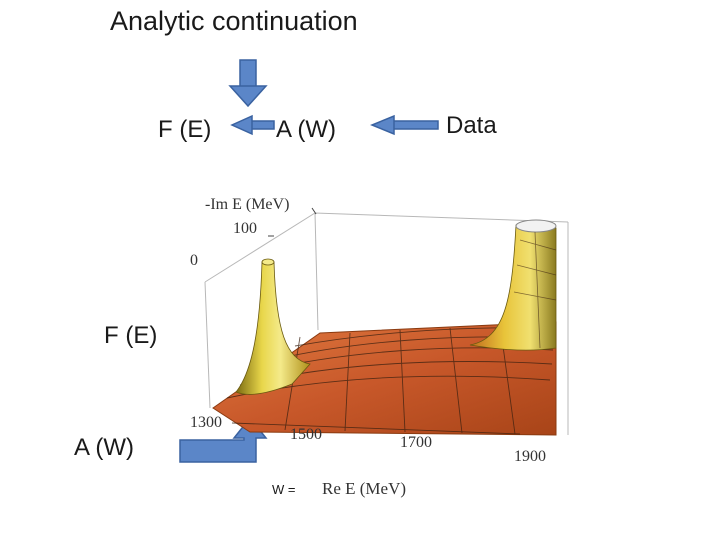 Image resolution: width=720 pixels, height=540 pixels. I want to click on peak-left-top, so click(268, 262).